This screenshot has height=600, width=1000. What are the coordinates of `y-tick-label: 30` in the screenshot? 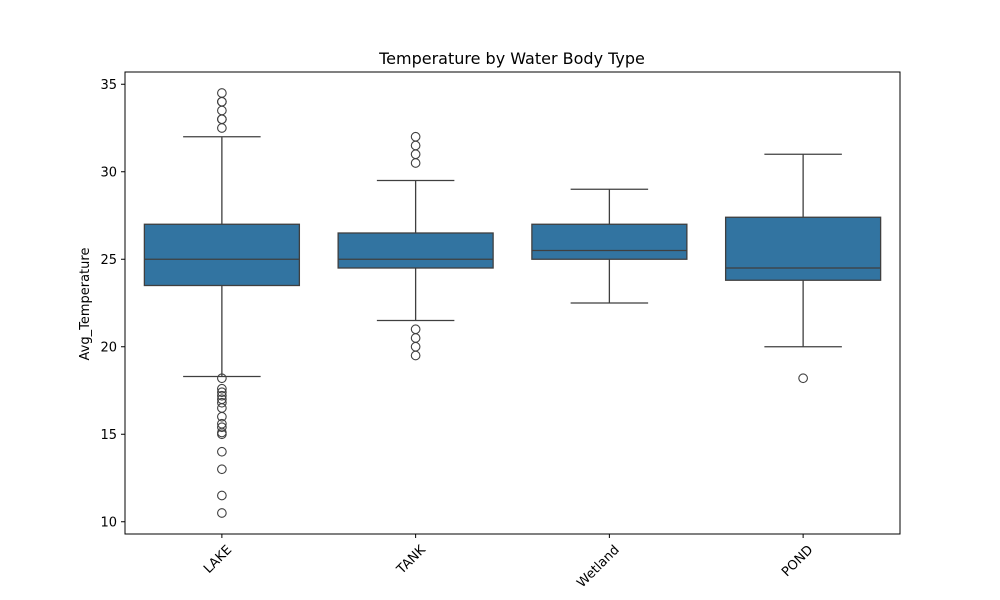 It's located at (108, 172).